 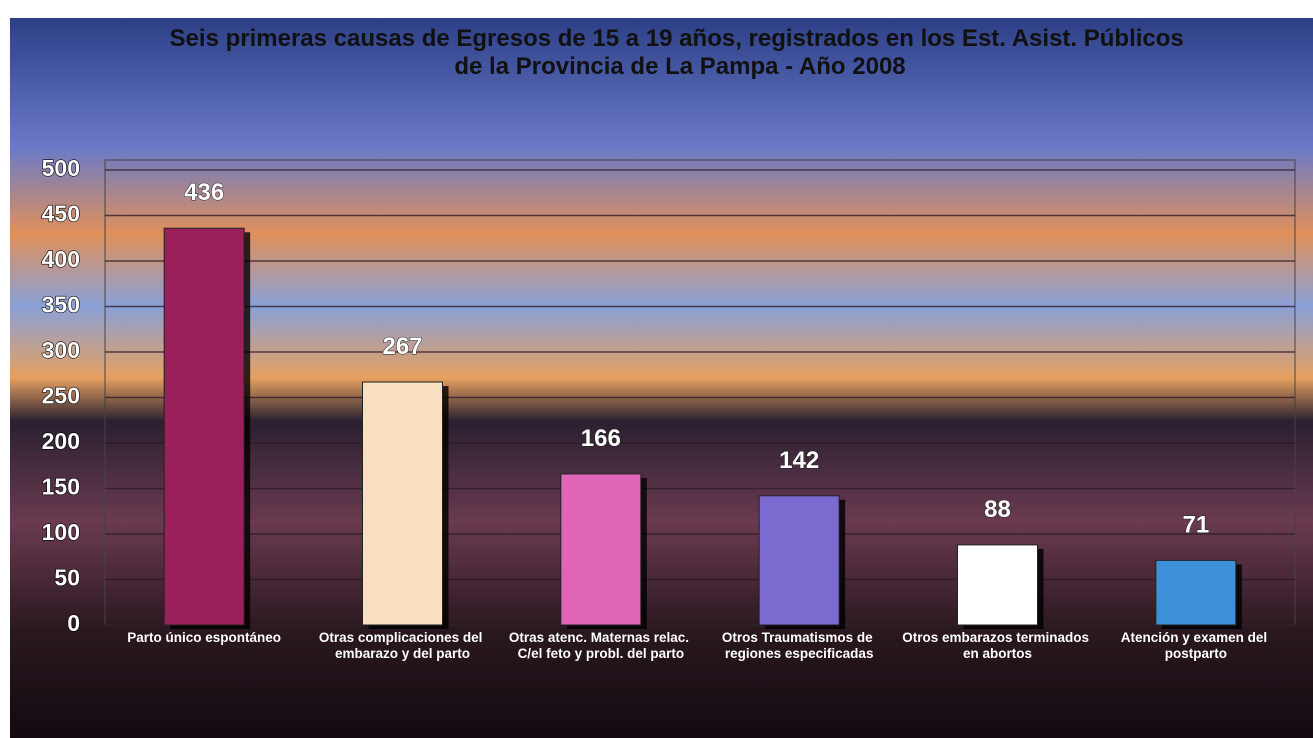 I want to click on x-tick-label: Parto único espontáneo, so click(x=204, y=637).